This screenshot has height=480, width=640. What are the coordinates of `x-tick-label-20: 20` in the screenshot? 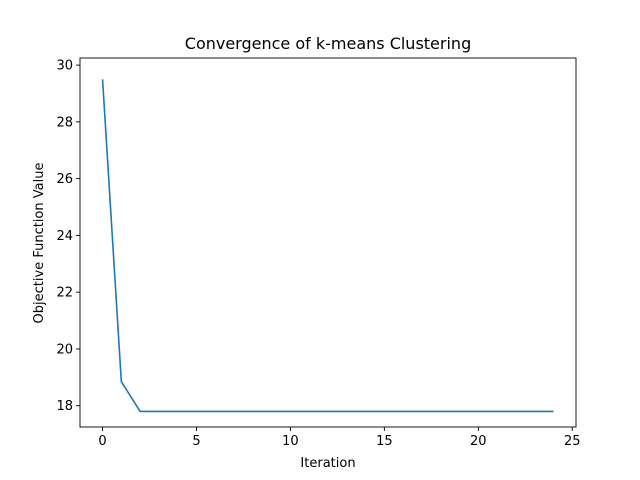 It's located at (478, 441).